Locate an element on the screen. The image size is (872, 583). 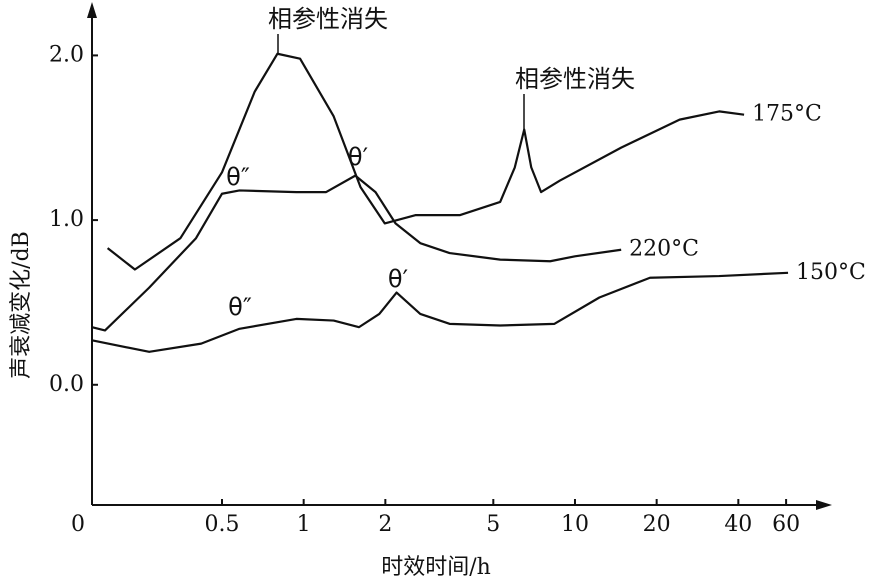
x-axis-arrow is located at coordinates (824, 505).